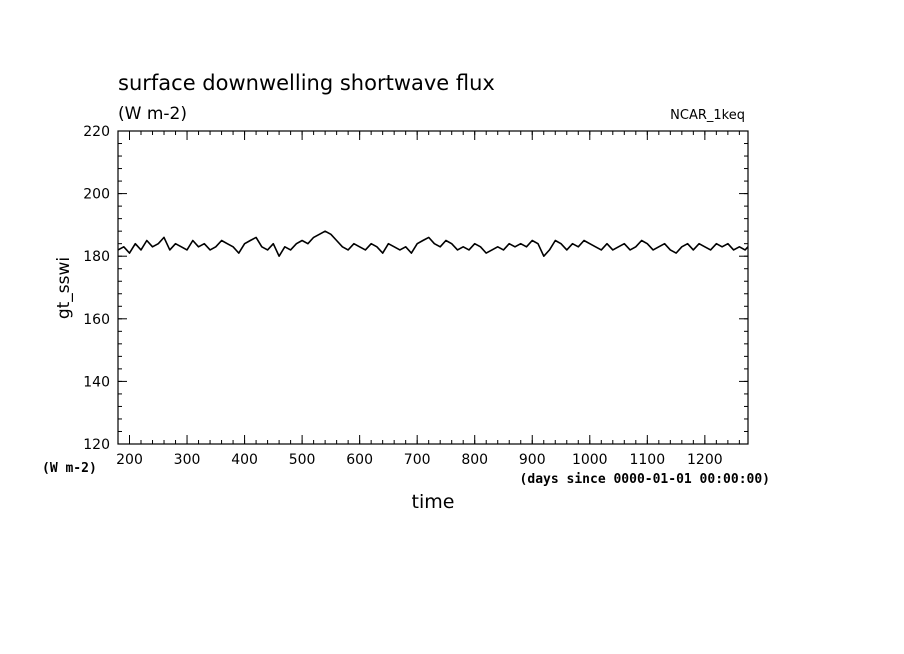 Image resolution: width=904 pixels, height=654 pixels. I want to click on x-tick-label-3: 500, so click(302, 460).